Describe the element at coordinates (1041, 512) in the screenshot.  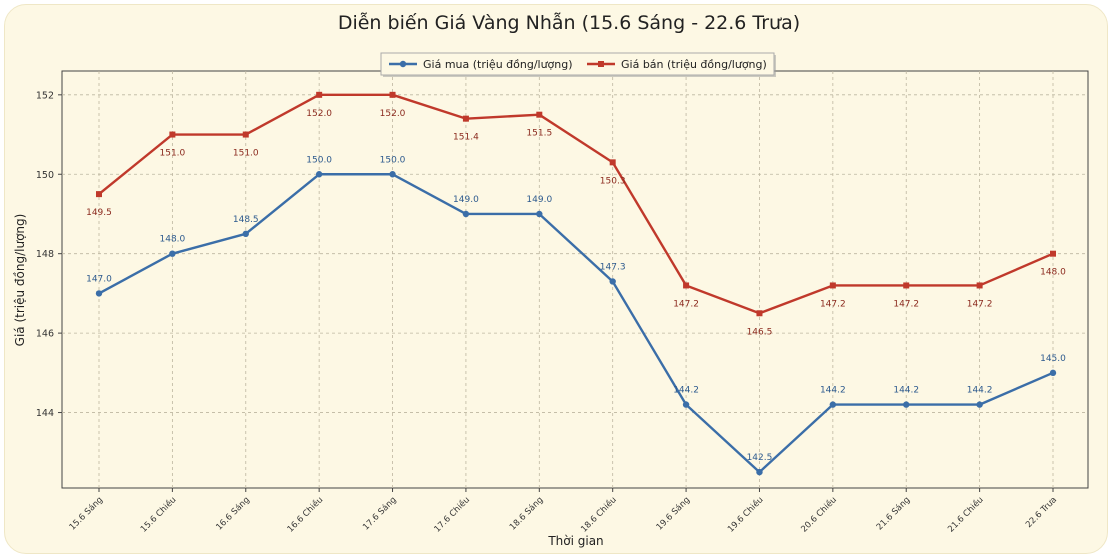
I see `x-tick-label: 22.6 Trưa` at that location.